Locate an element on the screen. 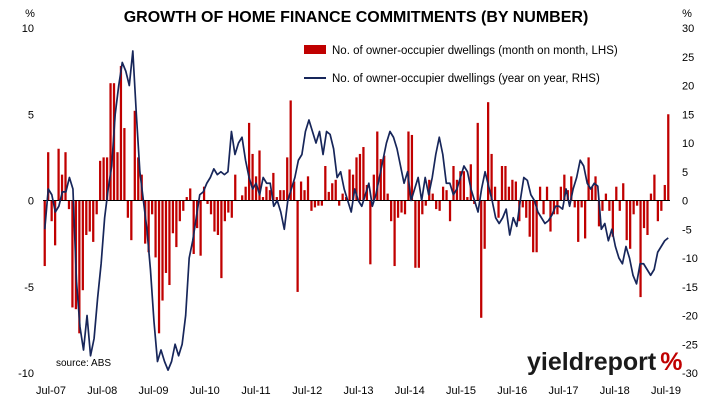  y-left-tick-label: -5 is located at coordinates (29, 288).